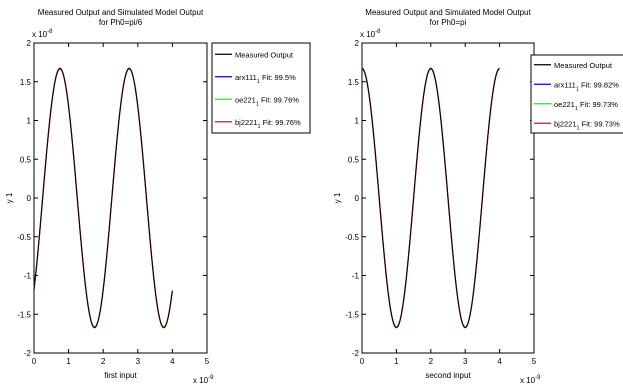 The image size is (623, 387). Describe the element at coordinates (448, 22) in the screenshot. I see `chart-title-line-2: for Ph0=pi` at that location.